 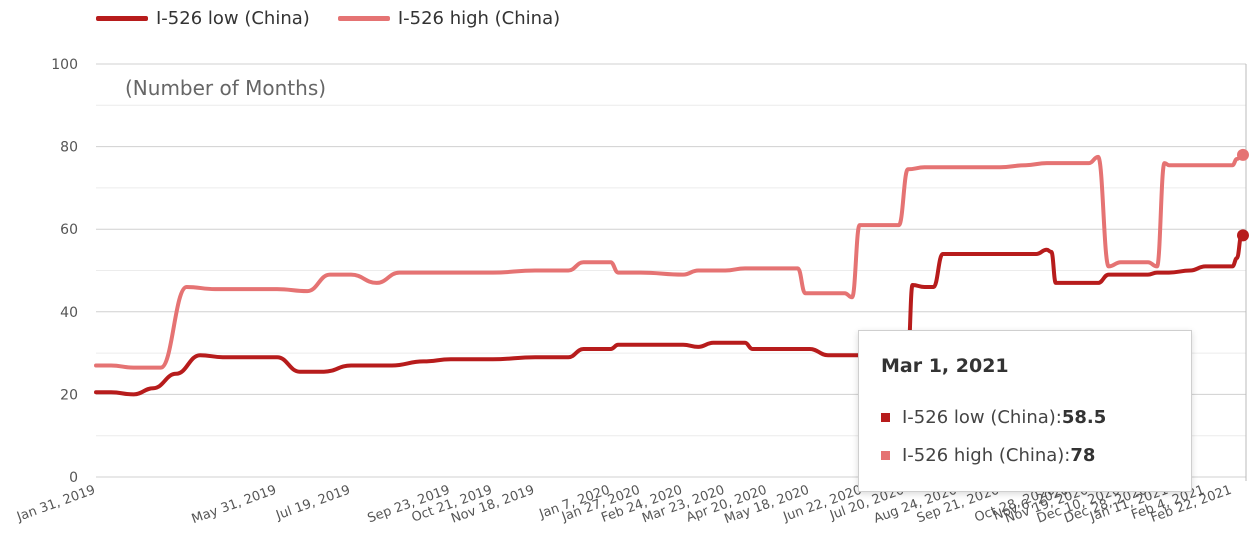 I want to click on tooltip-value-low: 58.5, so click(x=1084, y=417).